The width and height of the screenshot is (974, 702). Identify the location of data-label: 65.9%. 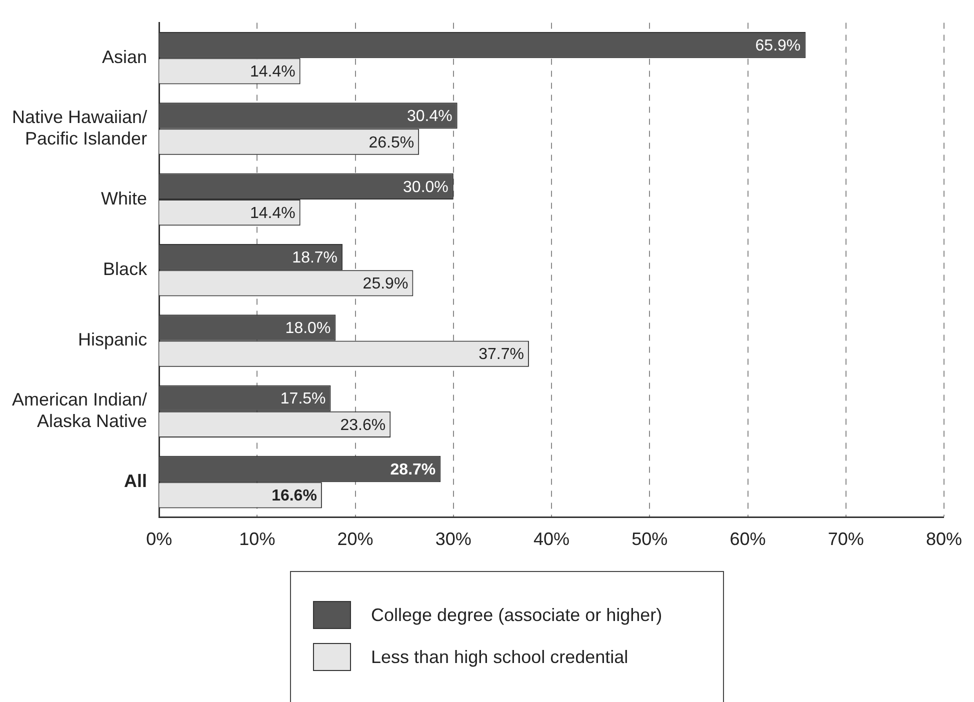
(778, 45).